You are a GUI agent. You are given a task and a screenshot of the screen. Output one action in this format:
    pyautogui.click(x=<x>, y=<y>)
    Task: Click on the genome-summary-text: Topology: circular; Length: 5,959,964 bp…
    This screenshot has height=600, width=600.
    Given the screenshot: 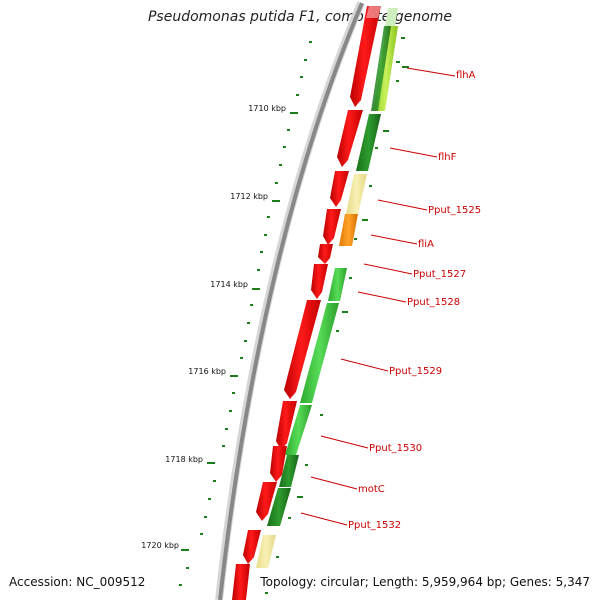 What is the action you would take?
    pyautogui.click(x=425, y=582)
    